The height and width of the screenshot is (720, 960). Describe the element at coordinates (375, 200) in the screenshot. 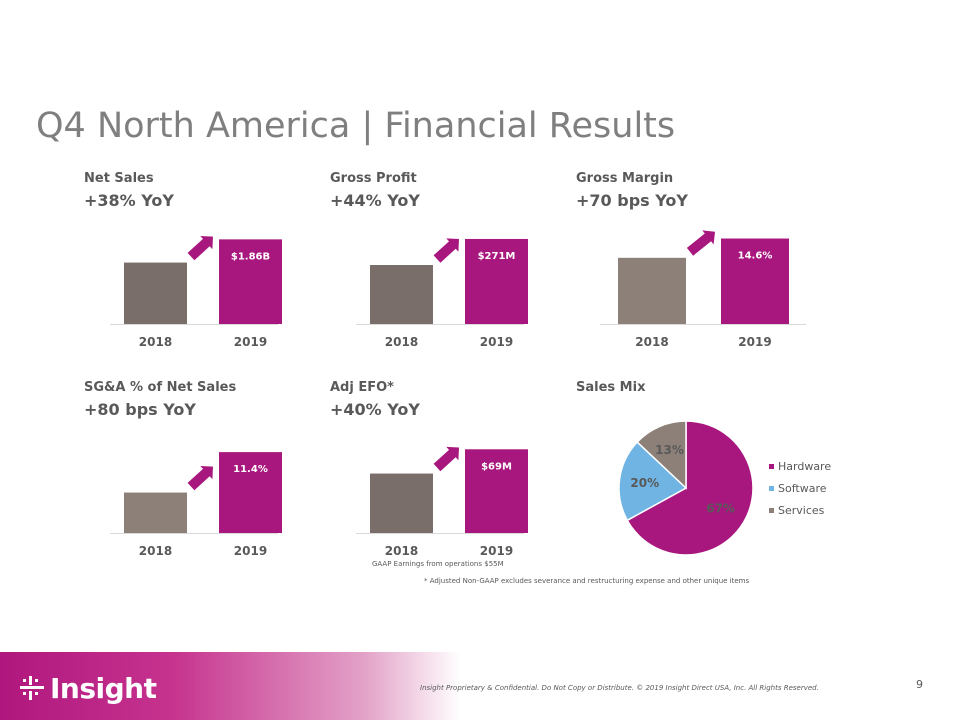

I see `gross-profit-yoy: +44% YoY` at that location.